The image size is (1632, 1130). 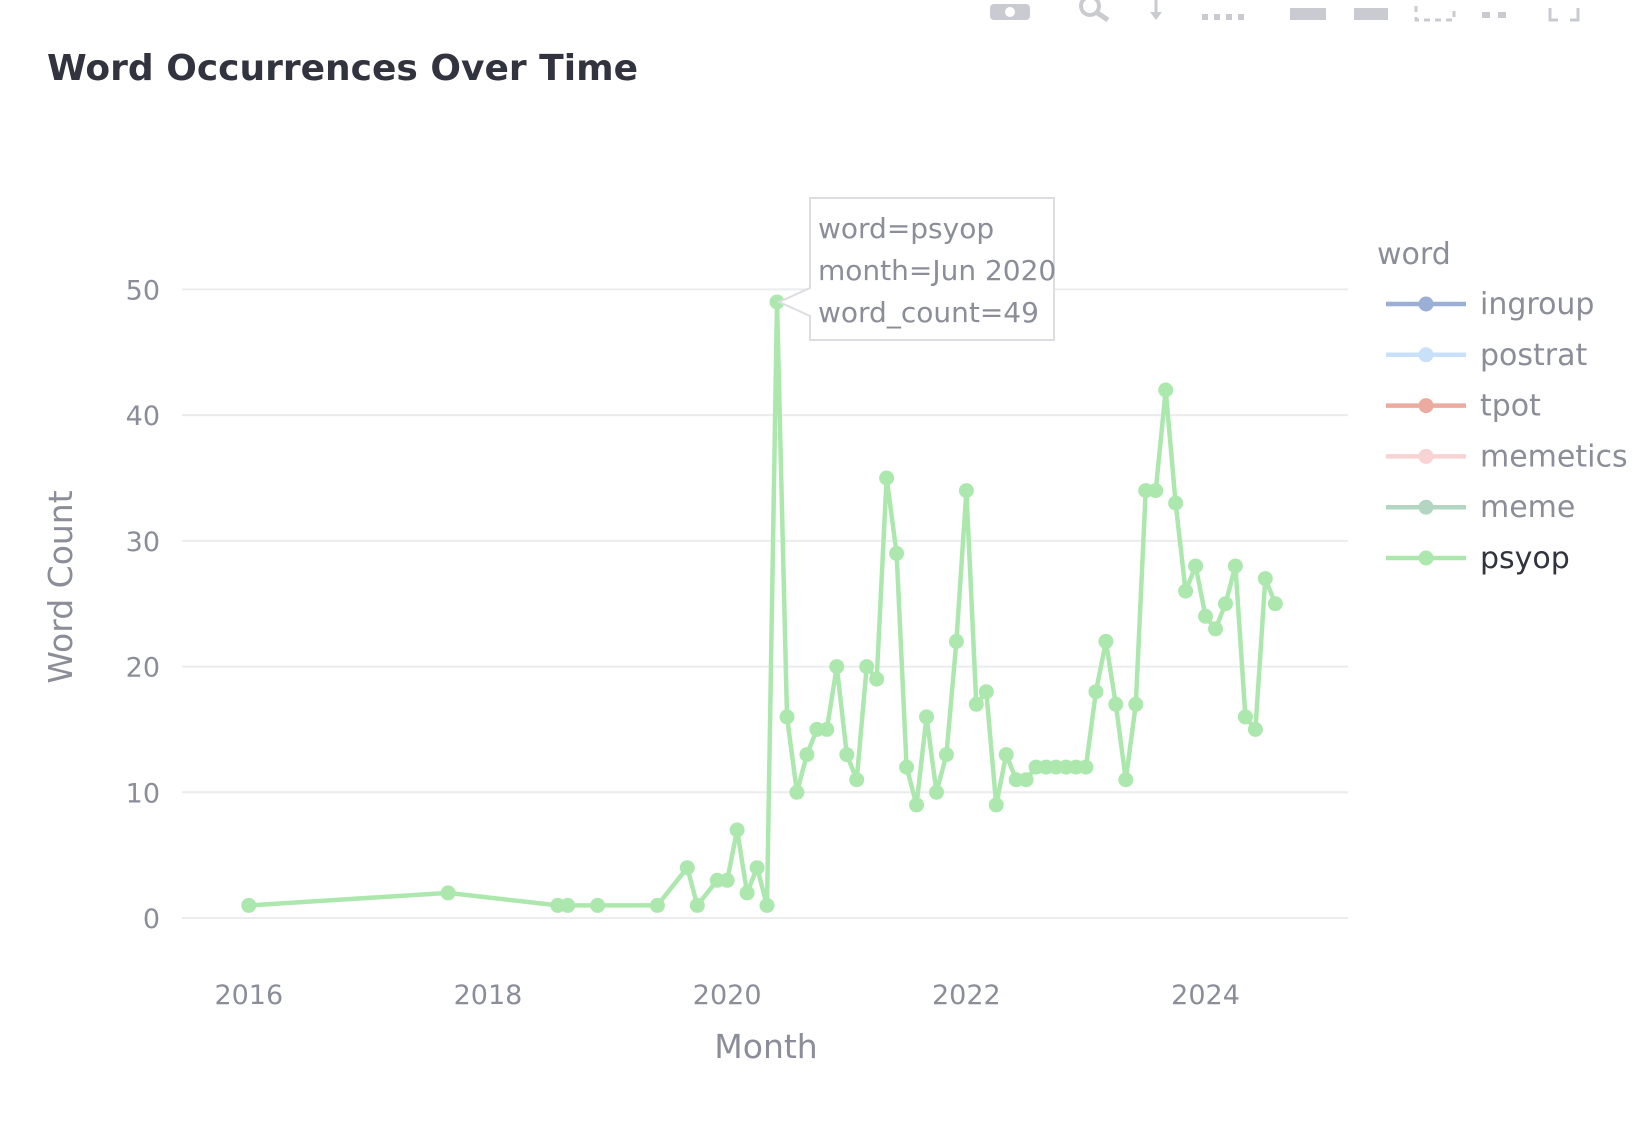 What do you see at coordinates (928, 312) in the screenshot?
I see `tooltip-line: word_count=49` at bounding box center [928, 312].